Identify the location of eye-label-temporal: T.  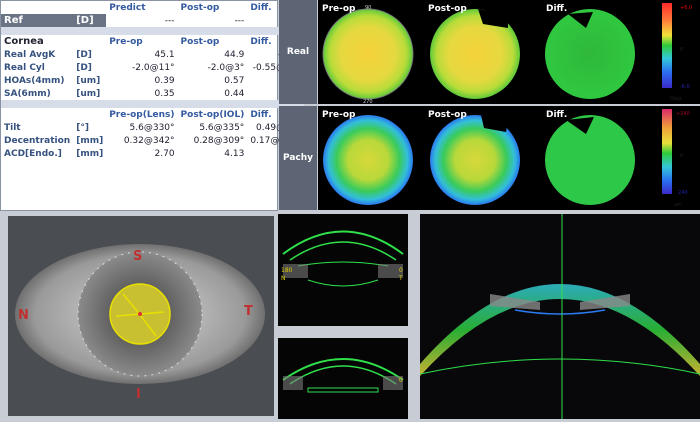
(248, 311).